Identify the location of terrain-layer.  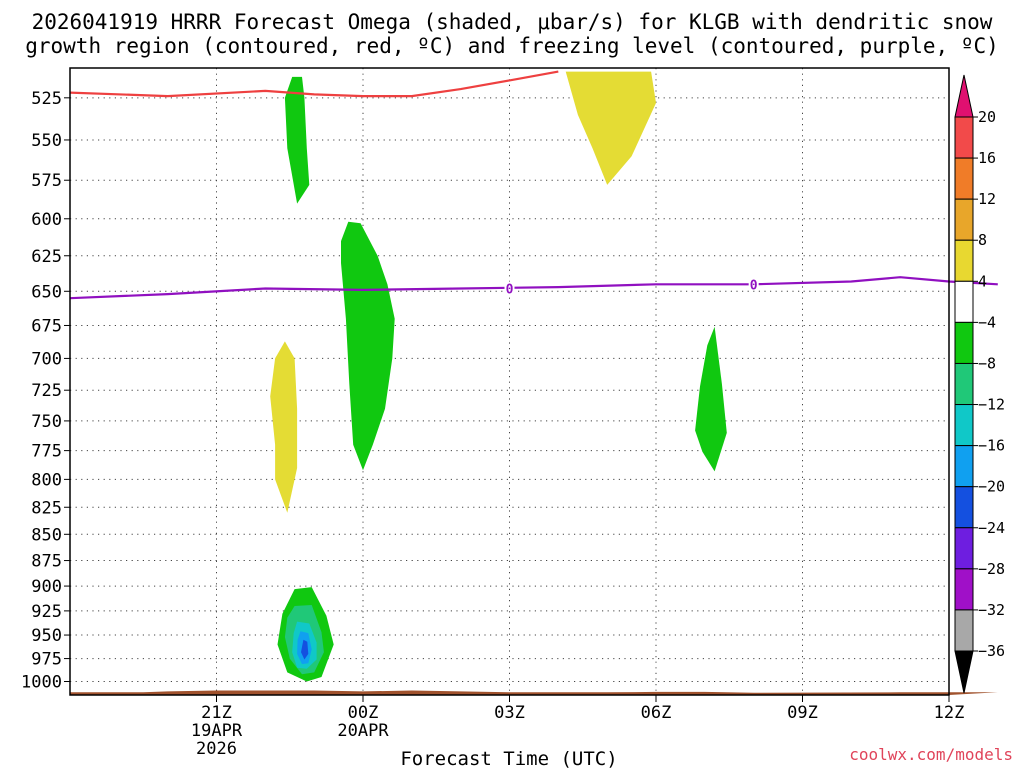
(534, 692).